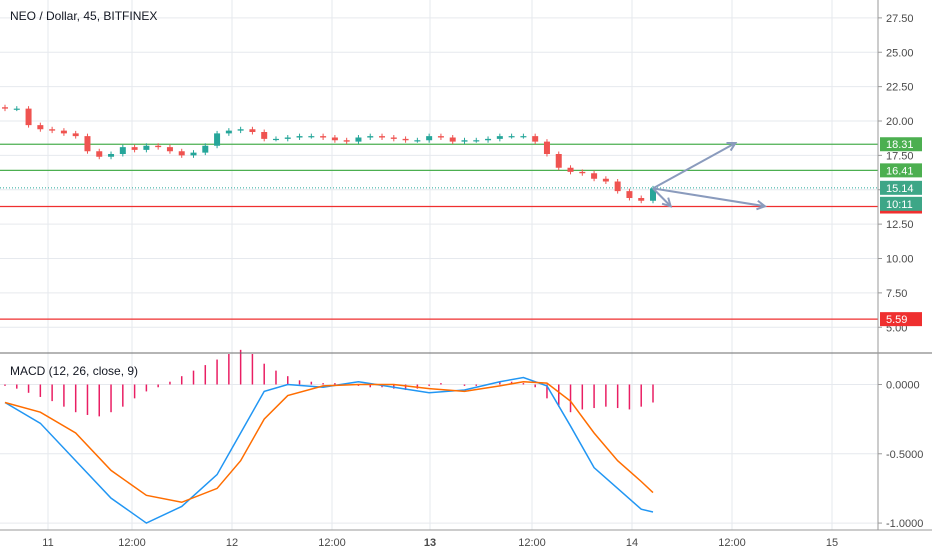  I want to click on macd-axis-label: -1.0000, so click(904, 524).